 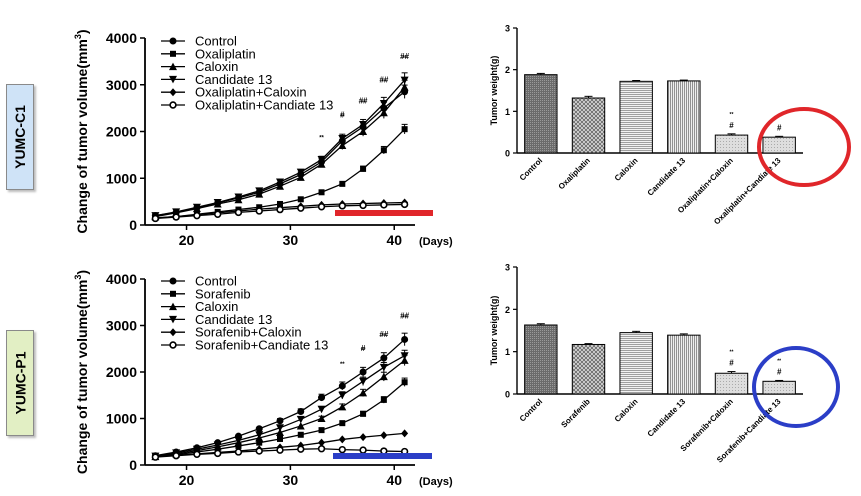 I want to click on p1-line-x-axis-label: (Days), so click(x=436, y=482).